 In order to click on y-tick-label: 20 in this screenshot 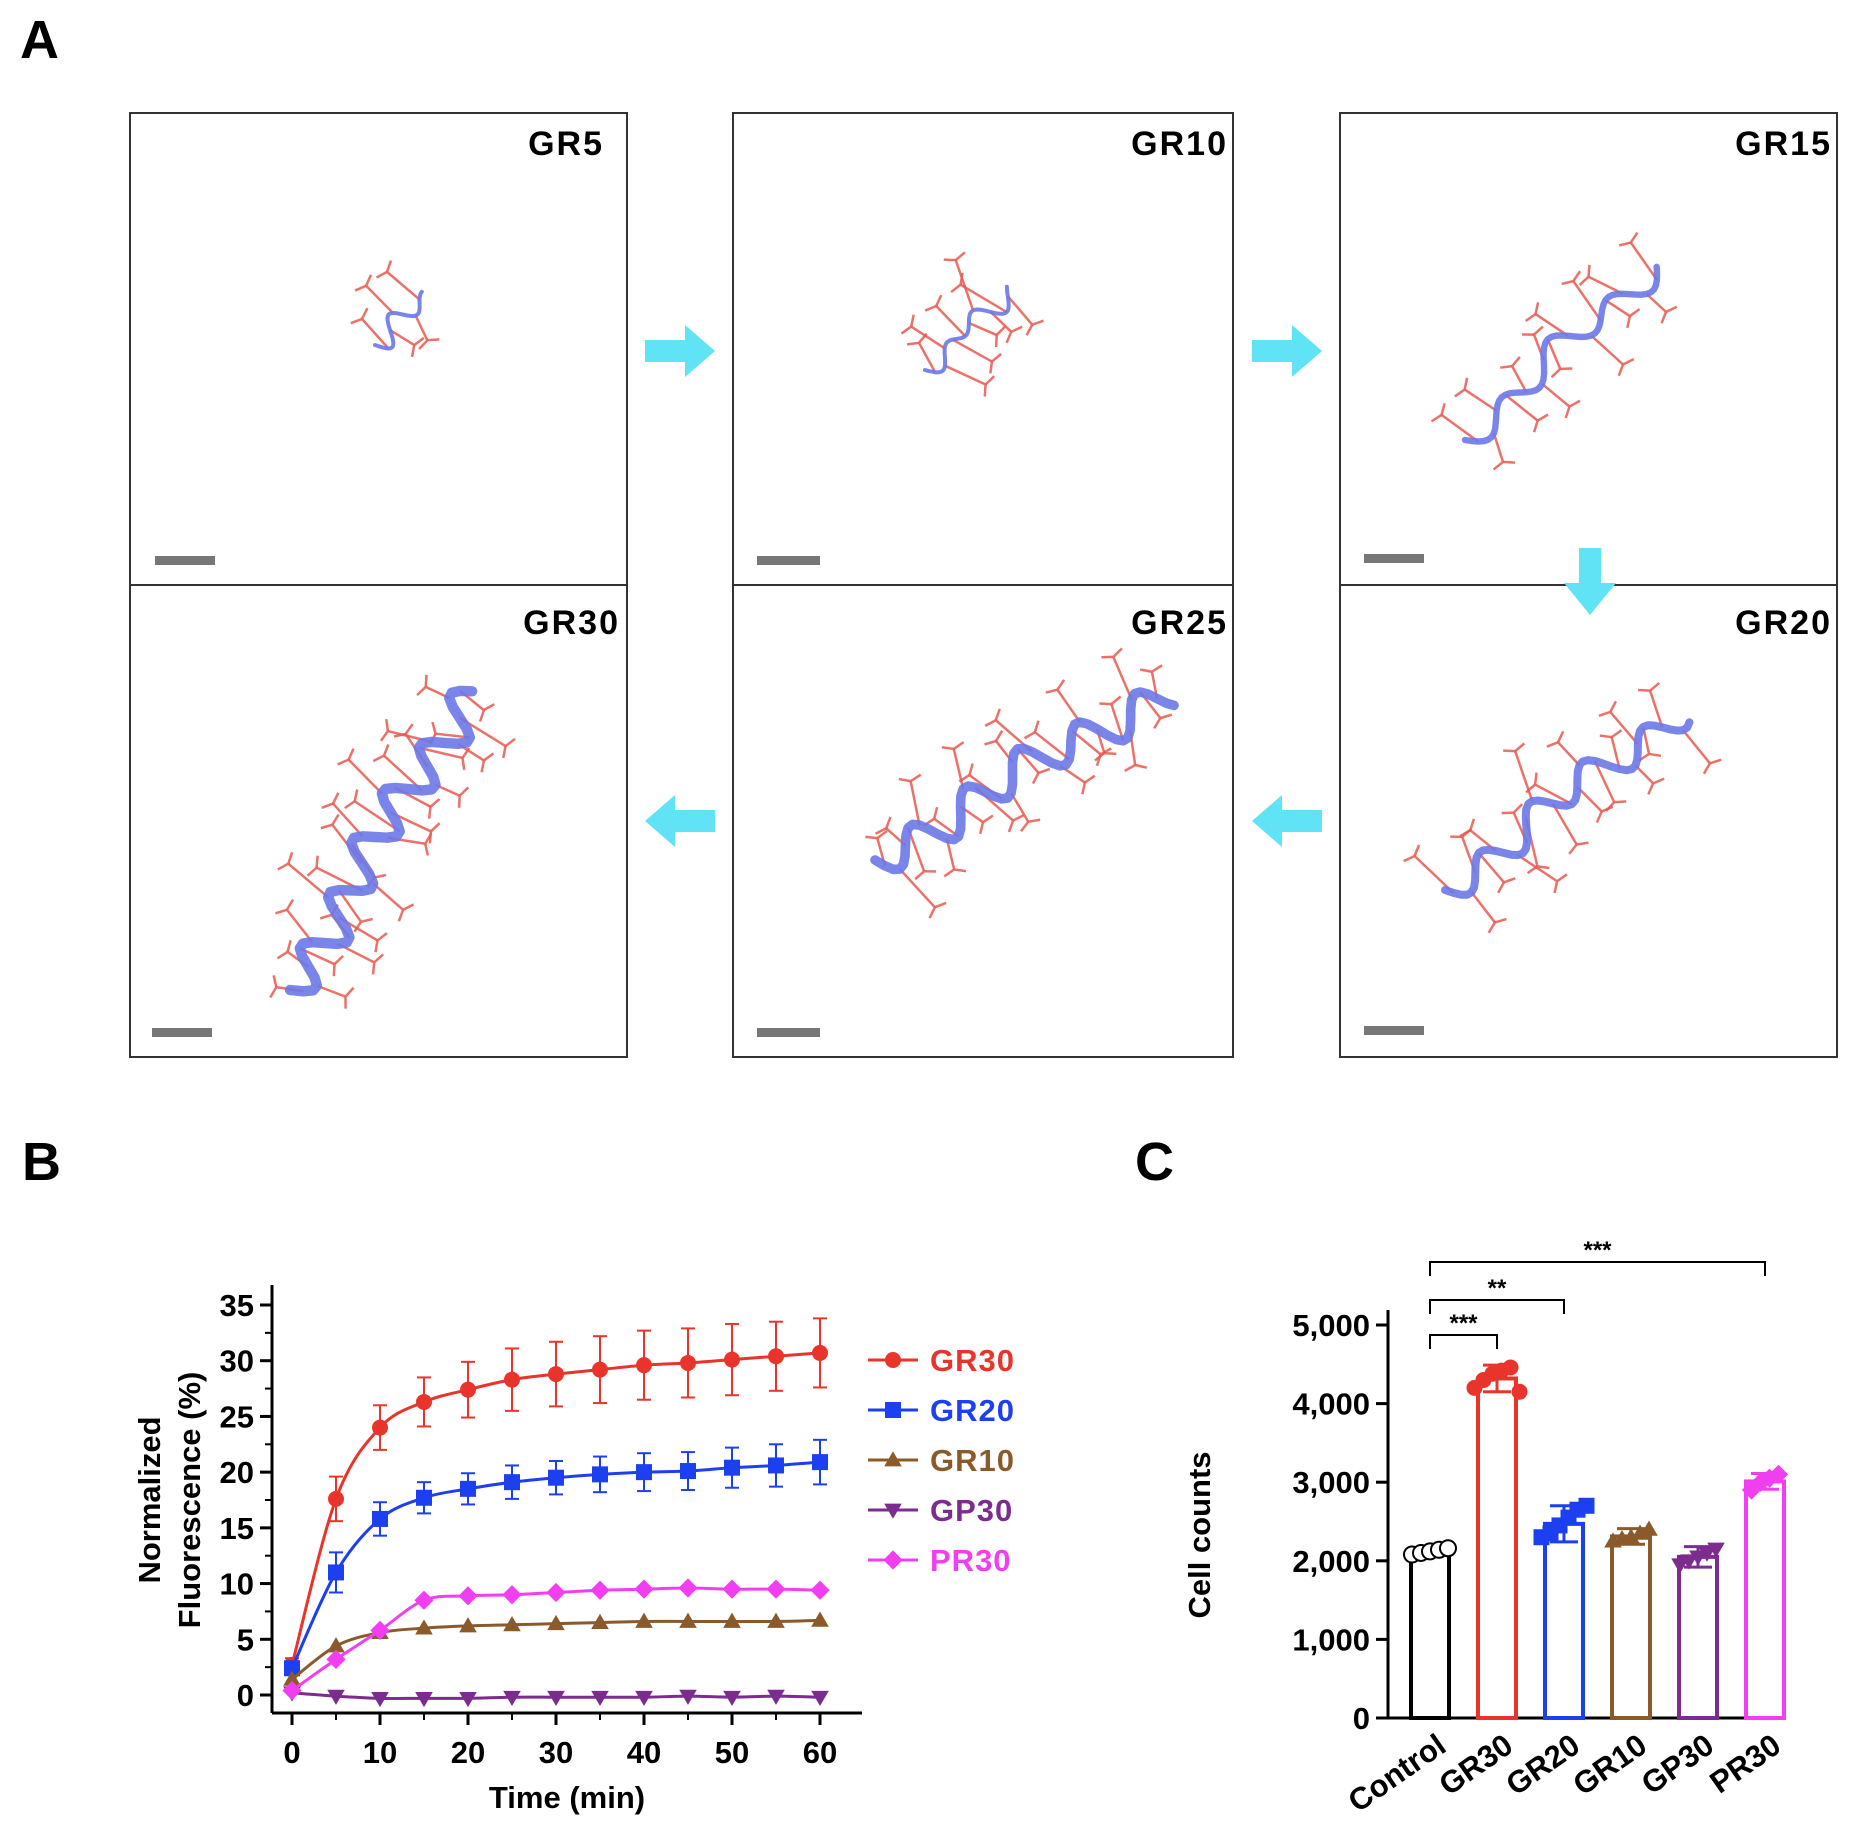, I will do `click(237, 1472)`.